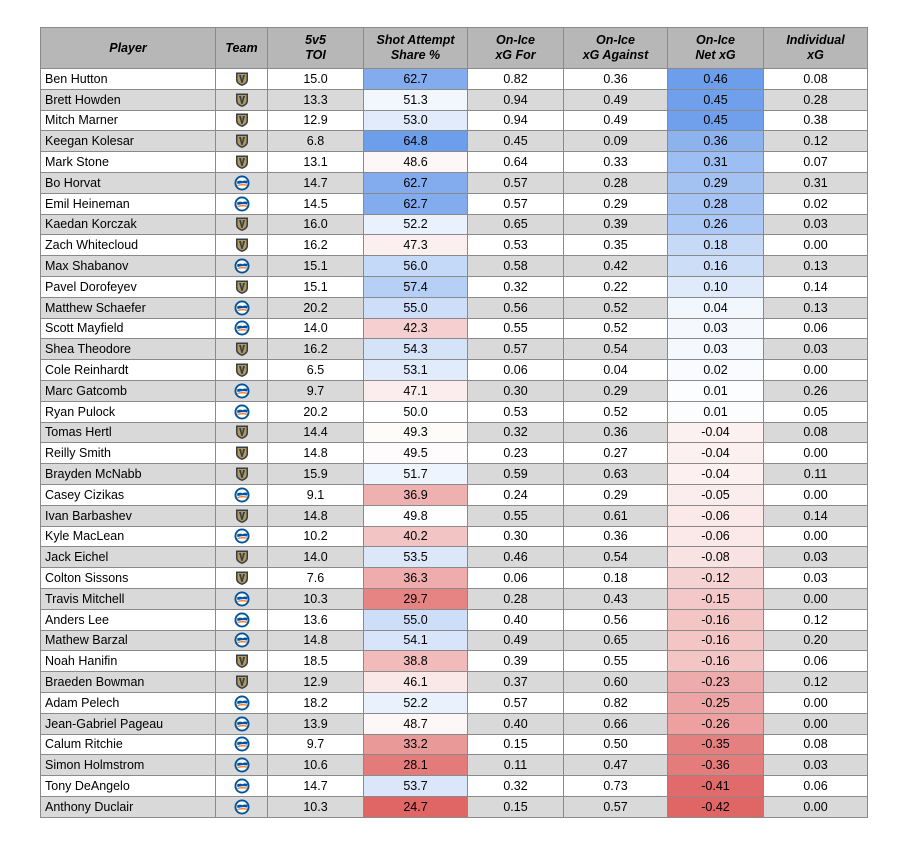 The height and width of the screenshot is (851, 910). What do you see at coordinates (515, 432) in the screenshot?
I see `xg-for-cell: 0.32` at bounding box center [515, 432].